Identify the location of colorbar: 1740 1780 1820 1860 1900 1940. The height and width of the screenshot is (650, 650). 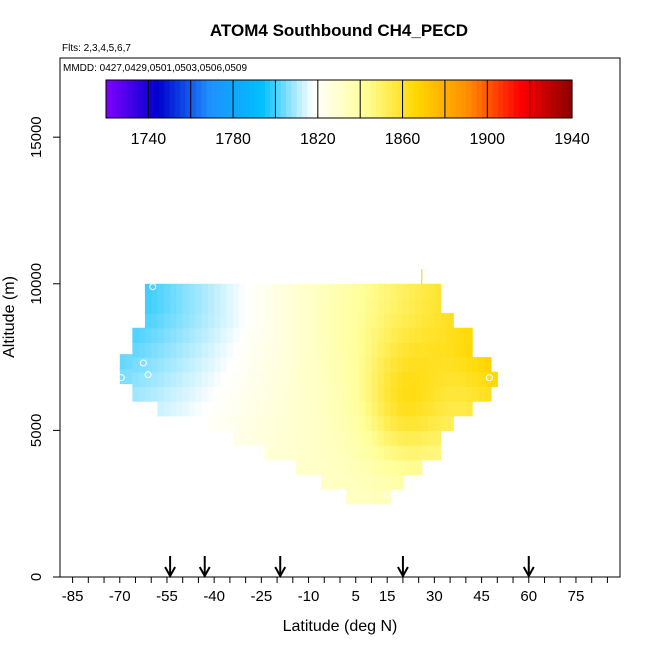
(347, 113).